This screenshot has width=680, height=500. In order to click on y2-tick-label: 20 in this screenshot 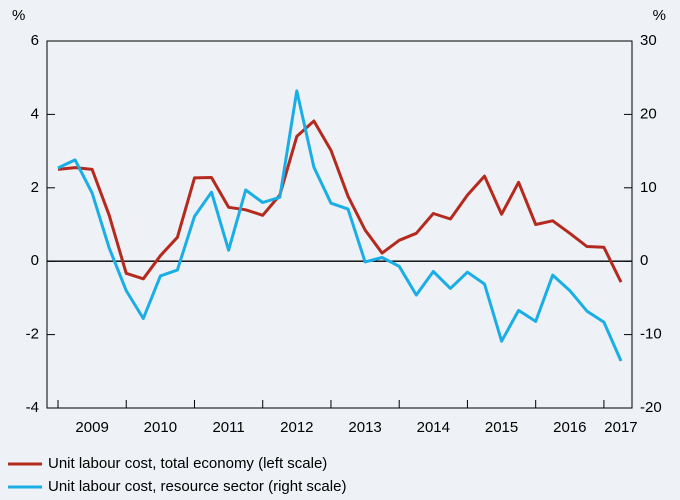, I will do `click(648, 113)`.